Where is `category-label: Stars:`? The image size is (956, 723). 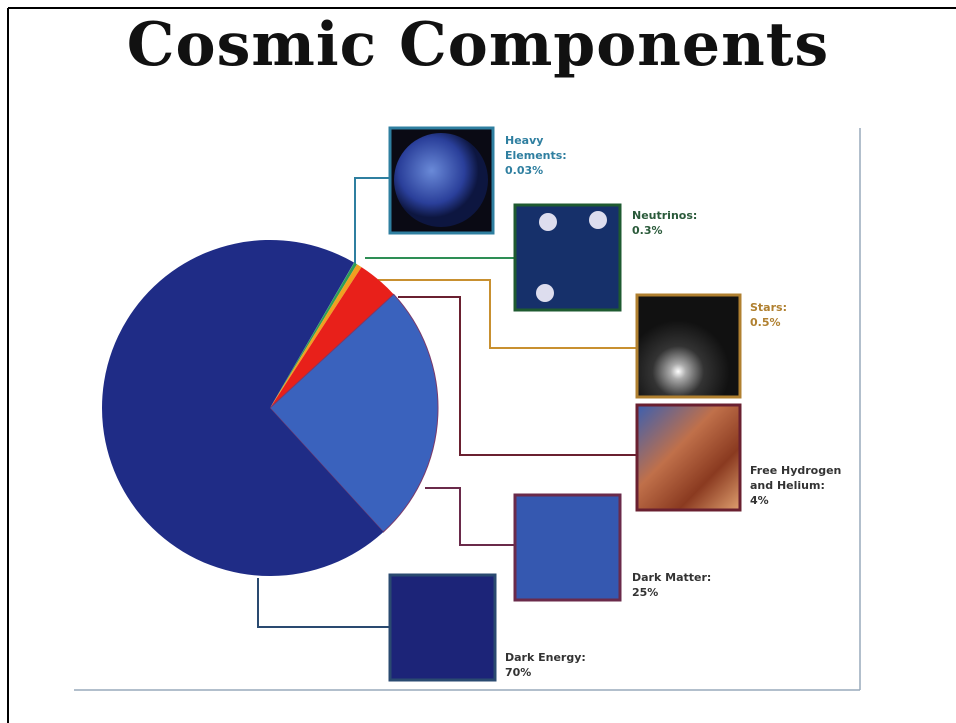 category-label: Stars: is located at coordinates (768, 307).